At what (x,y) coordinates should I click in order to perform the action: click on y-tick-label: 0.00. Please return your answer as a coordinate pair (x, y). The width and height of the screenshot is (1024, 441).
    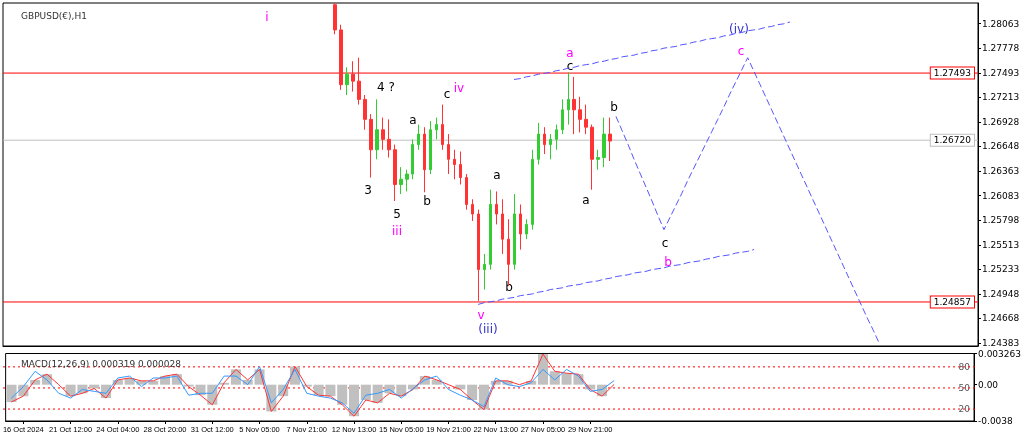
    Looking at the image, I should click on (988, 384).